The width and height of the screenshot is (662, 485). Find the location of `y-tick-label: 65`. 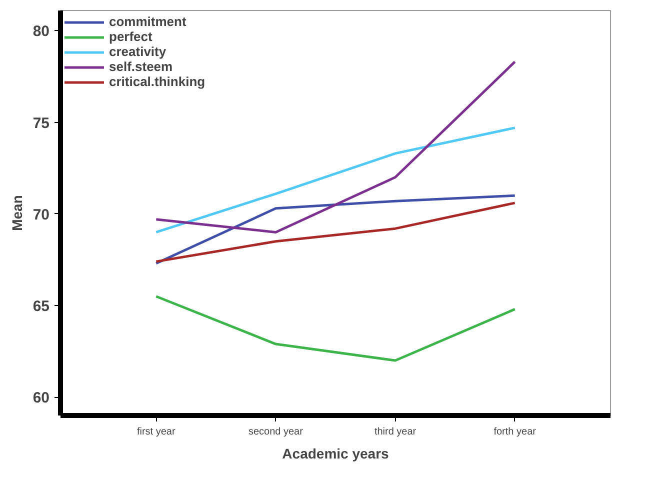

y-tick-label: 65 is located at coordinates (41, 307).